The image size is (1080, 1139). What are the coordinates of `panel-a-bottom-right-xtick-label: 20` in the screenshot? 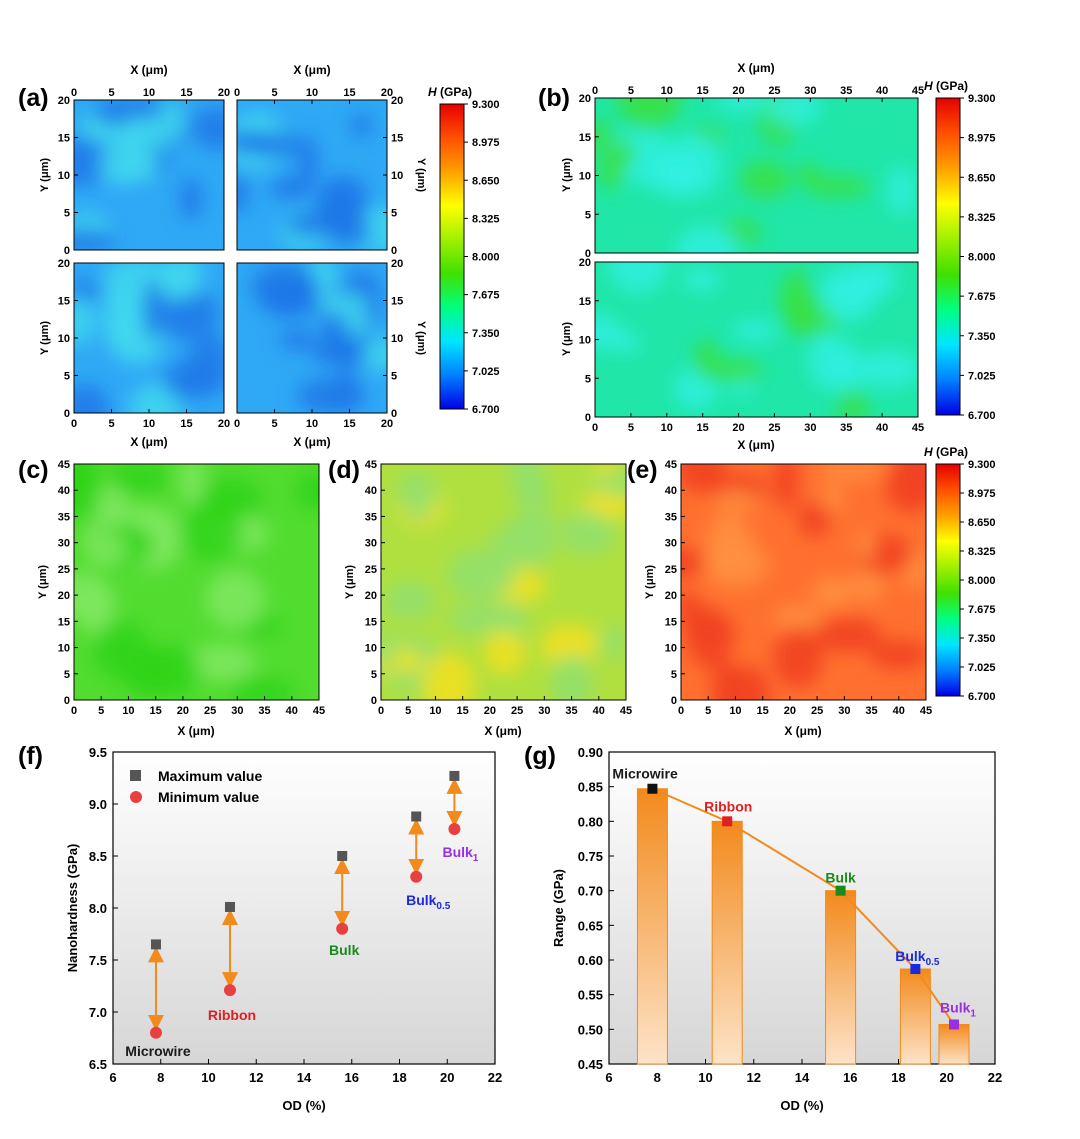 It's located at (387, 424).